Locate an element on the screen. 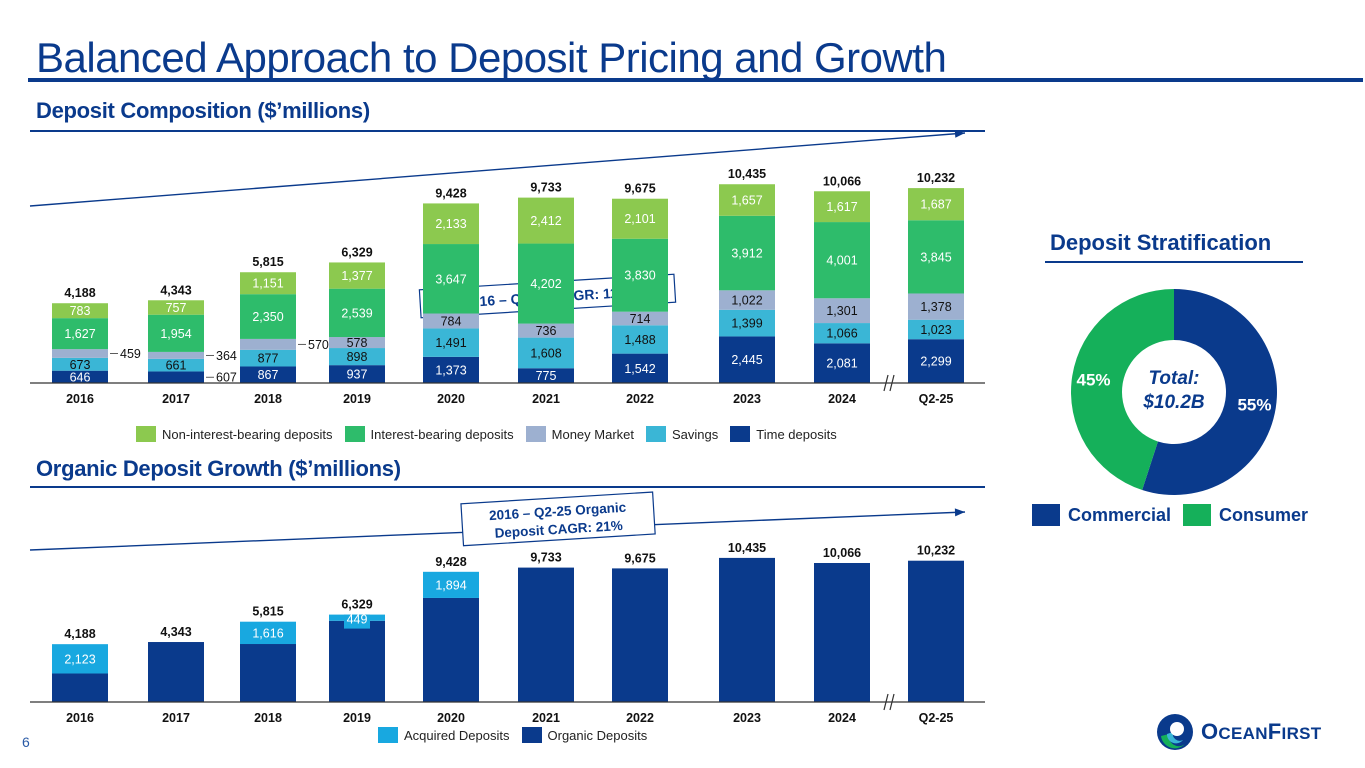 Image resolution: width=1365 pixels, height=768 pixels. data-label: 1,022 is located at coordinates (746, 301).